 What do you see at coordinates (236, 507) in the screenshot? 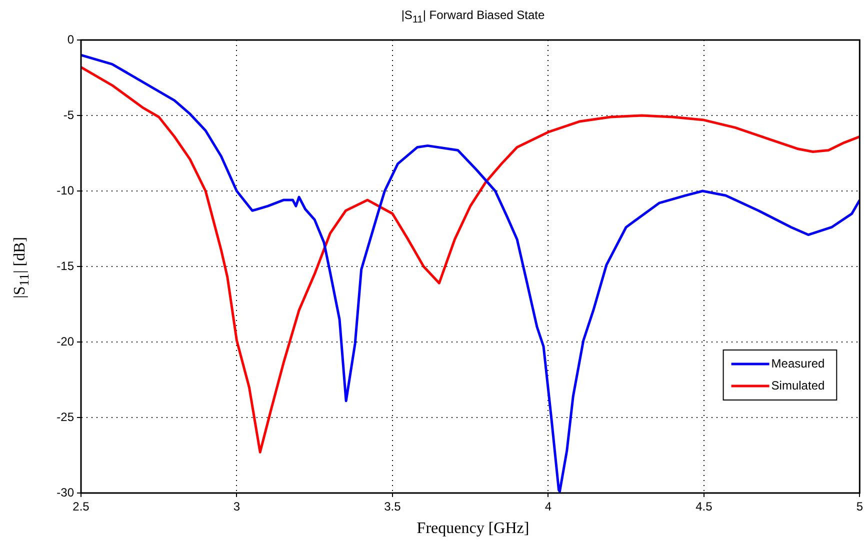
I see `x-tick-label: 3` at bounding box center [236, 507].